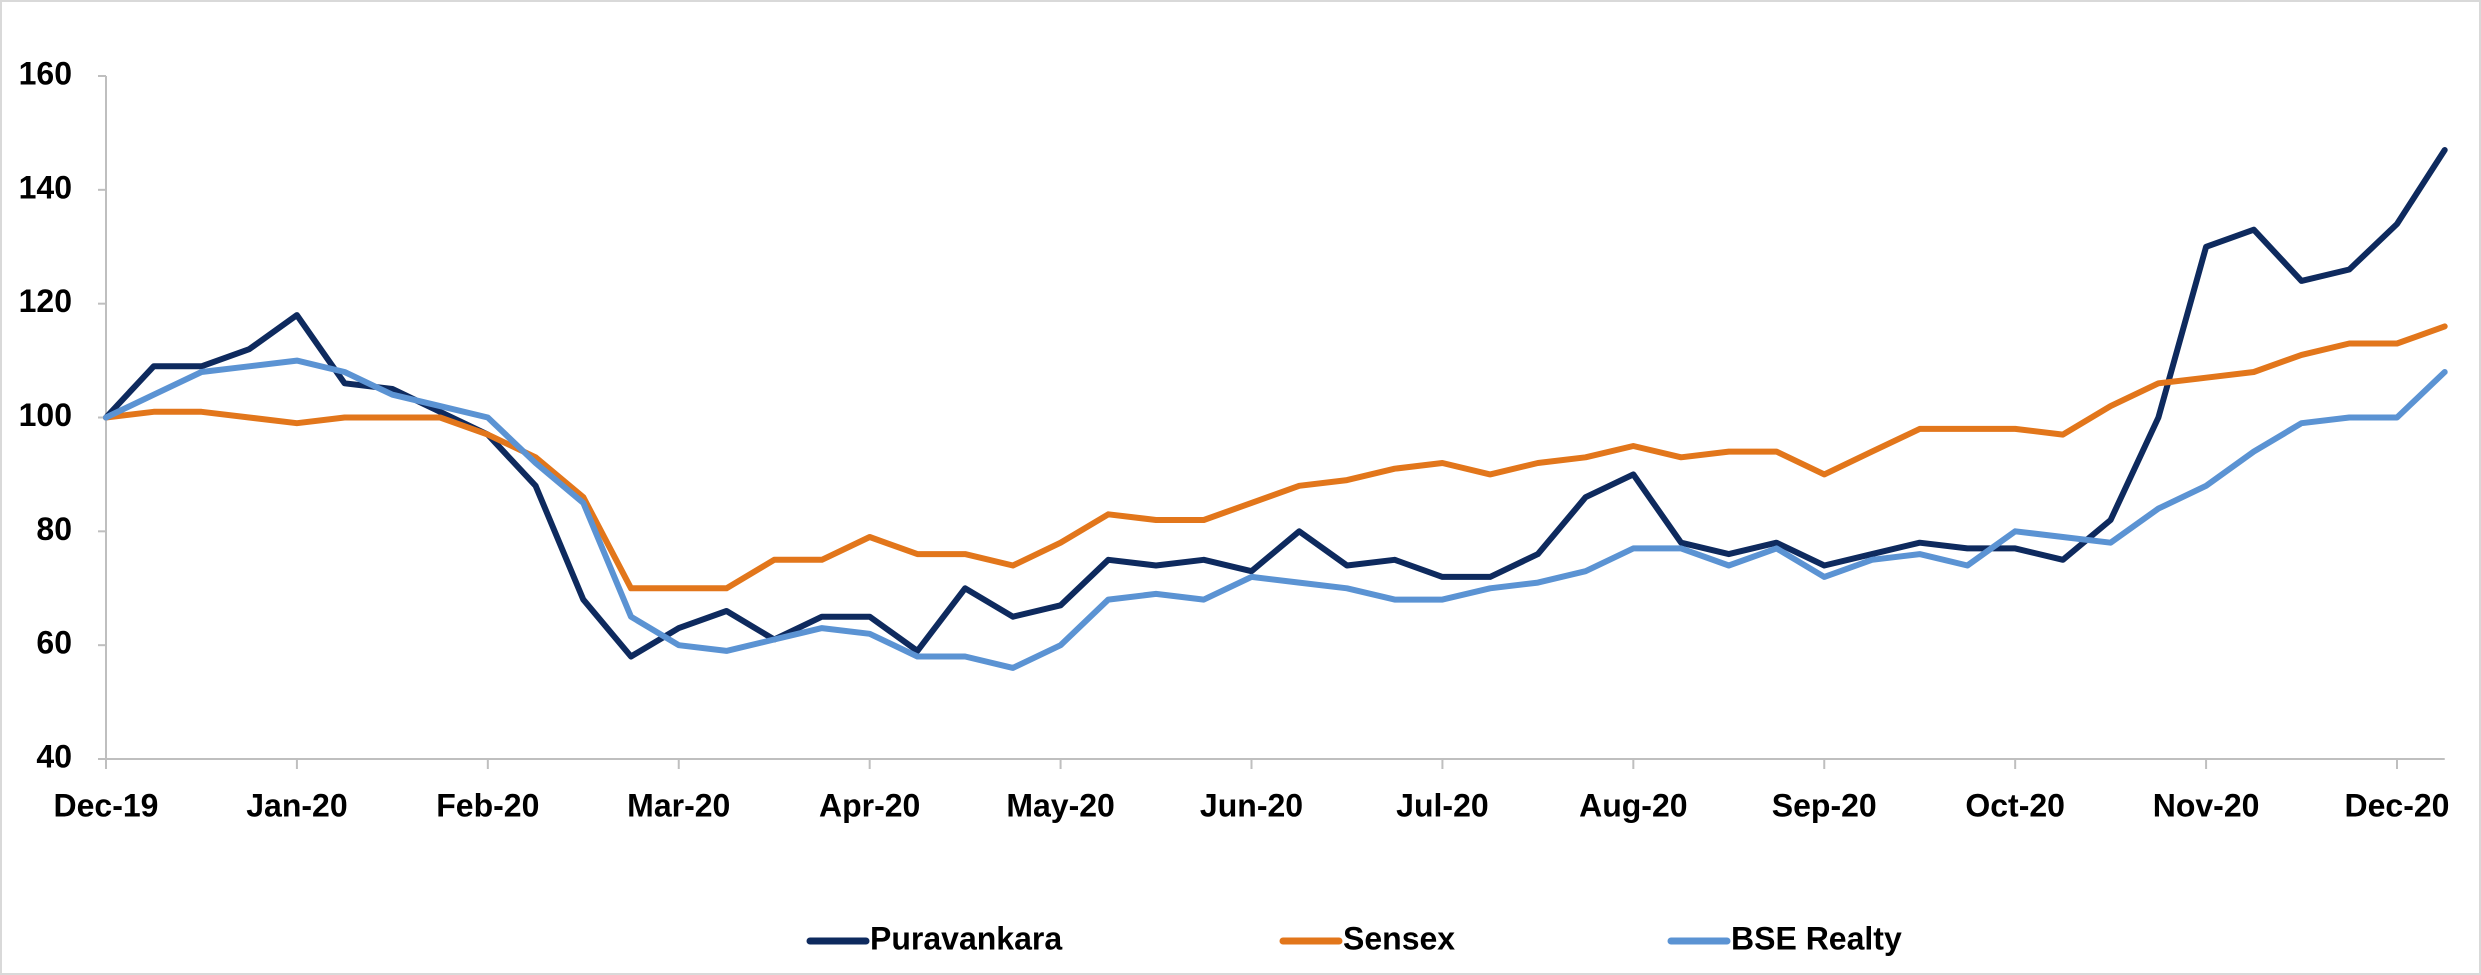  Describe the element at coordinates (1824, 805) in the screenshot. I see `x-tick-label: Sep-20` at that location.